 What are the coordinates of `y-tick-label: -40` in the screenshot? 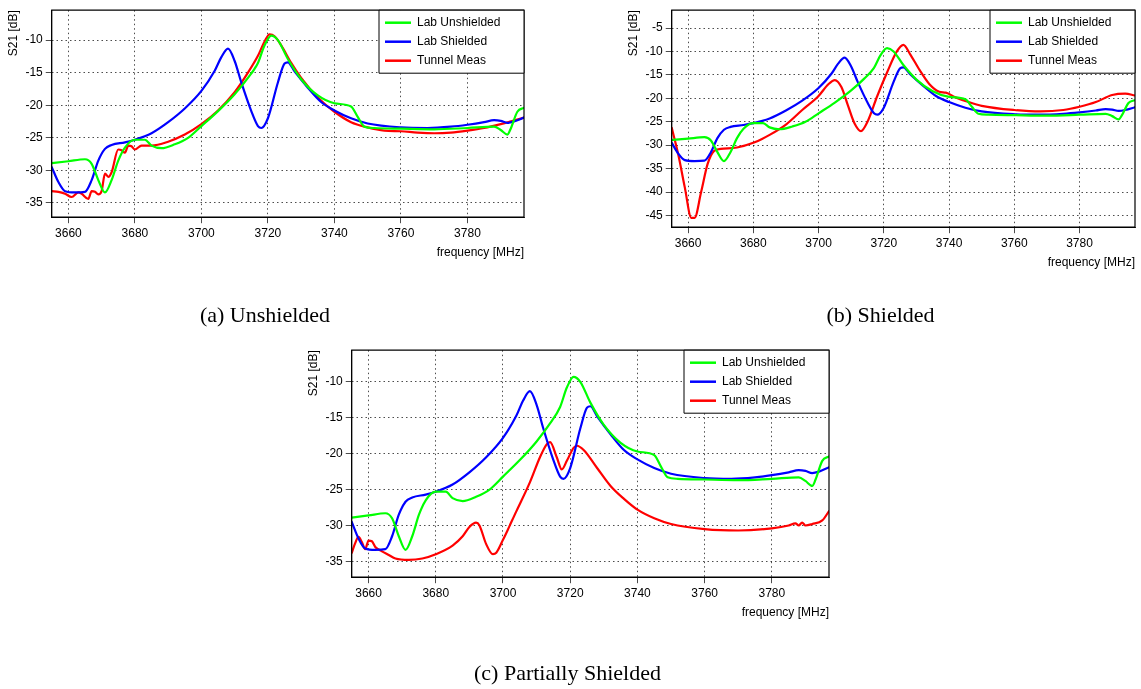 It's located at (654, 191).